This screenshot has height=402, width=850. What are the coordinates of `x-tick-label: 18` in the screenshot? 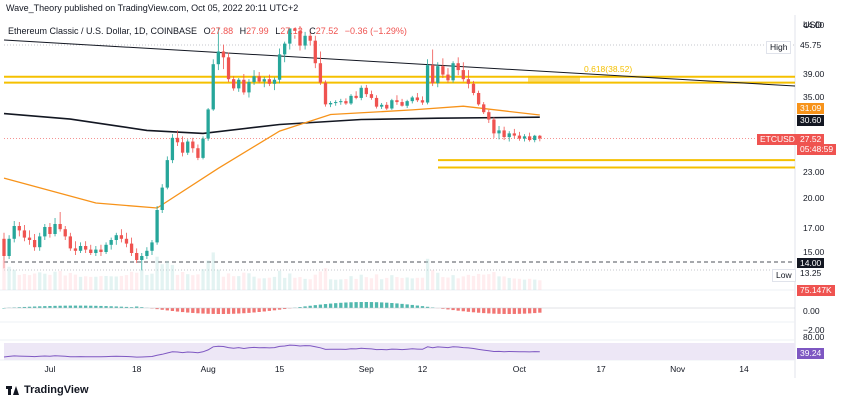 It's located at (137, 369).